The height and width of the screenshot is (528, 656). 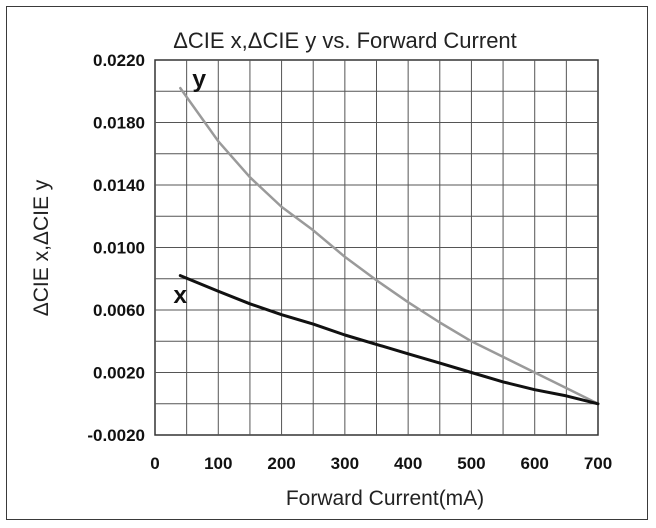 I want to click on y-tick-label: 0.0100, so click(x=119, y=248).